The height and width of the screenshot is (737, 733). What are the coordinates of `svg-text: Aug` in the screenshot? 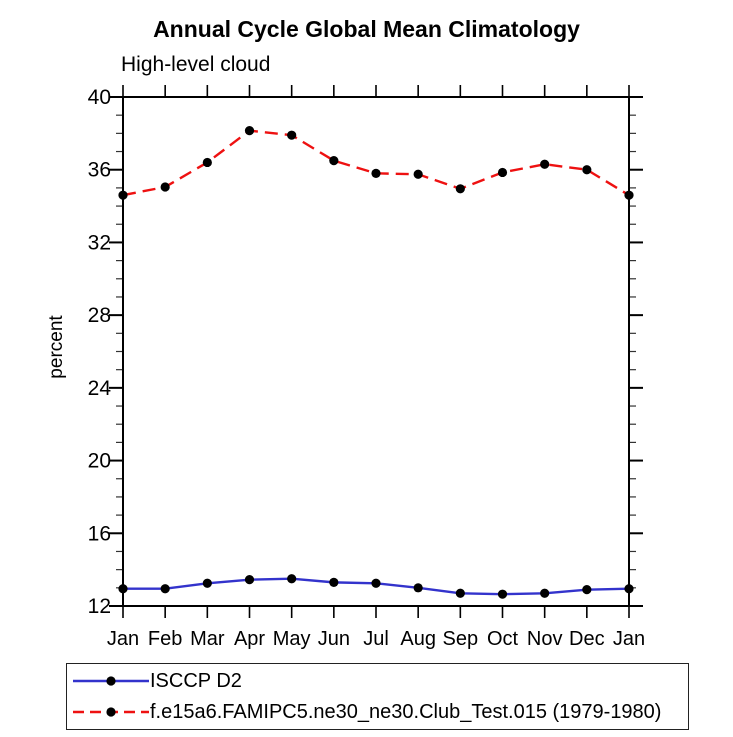 It's located at (418, 639).